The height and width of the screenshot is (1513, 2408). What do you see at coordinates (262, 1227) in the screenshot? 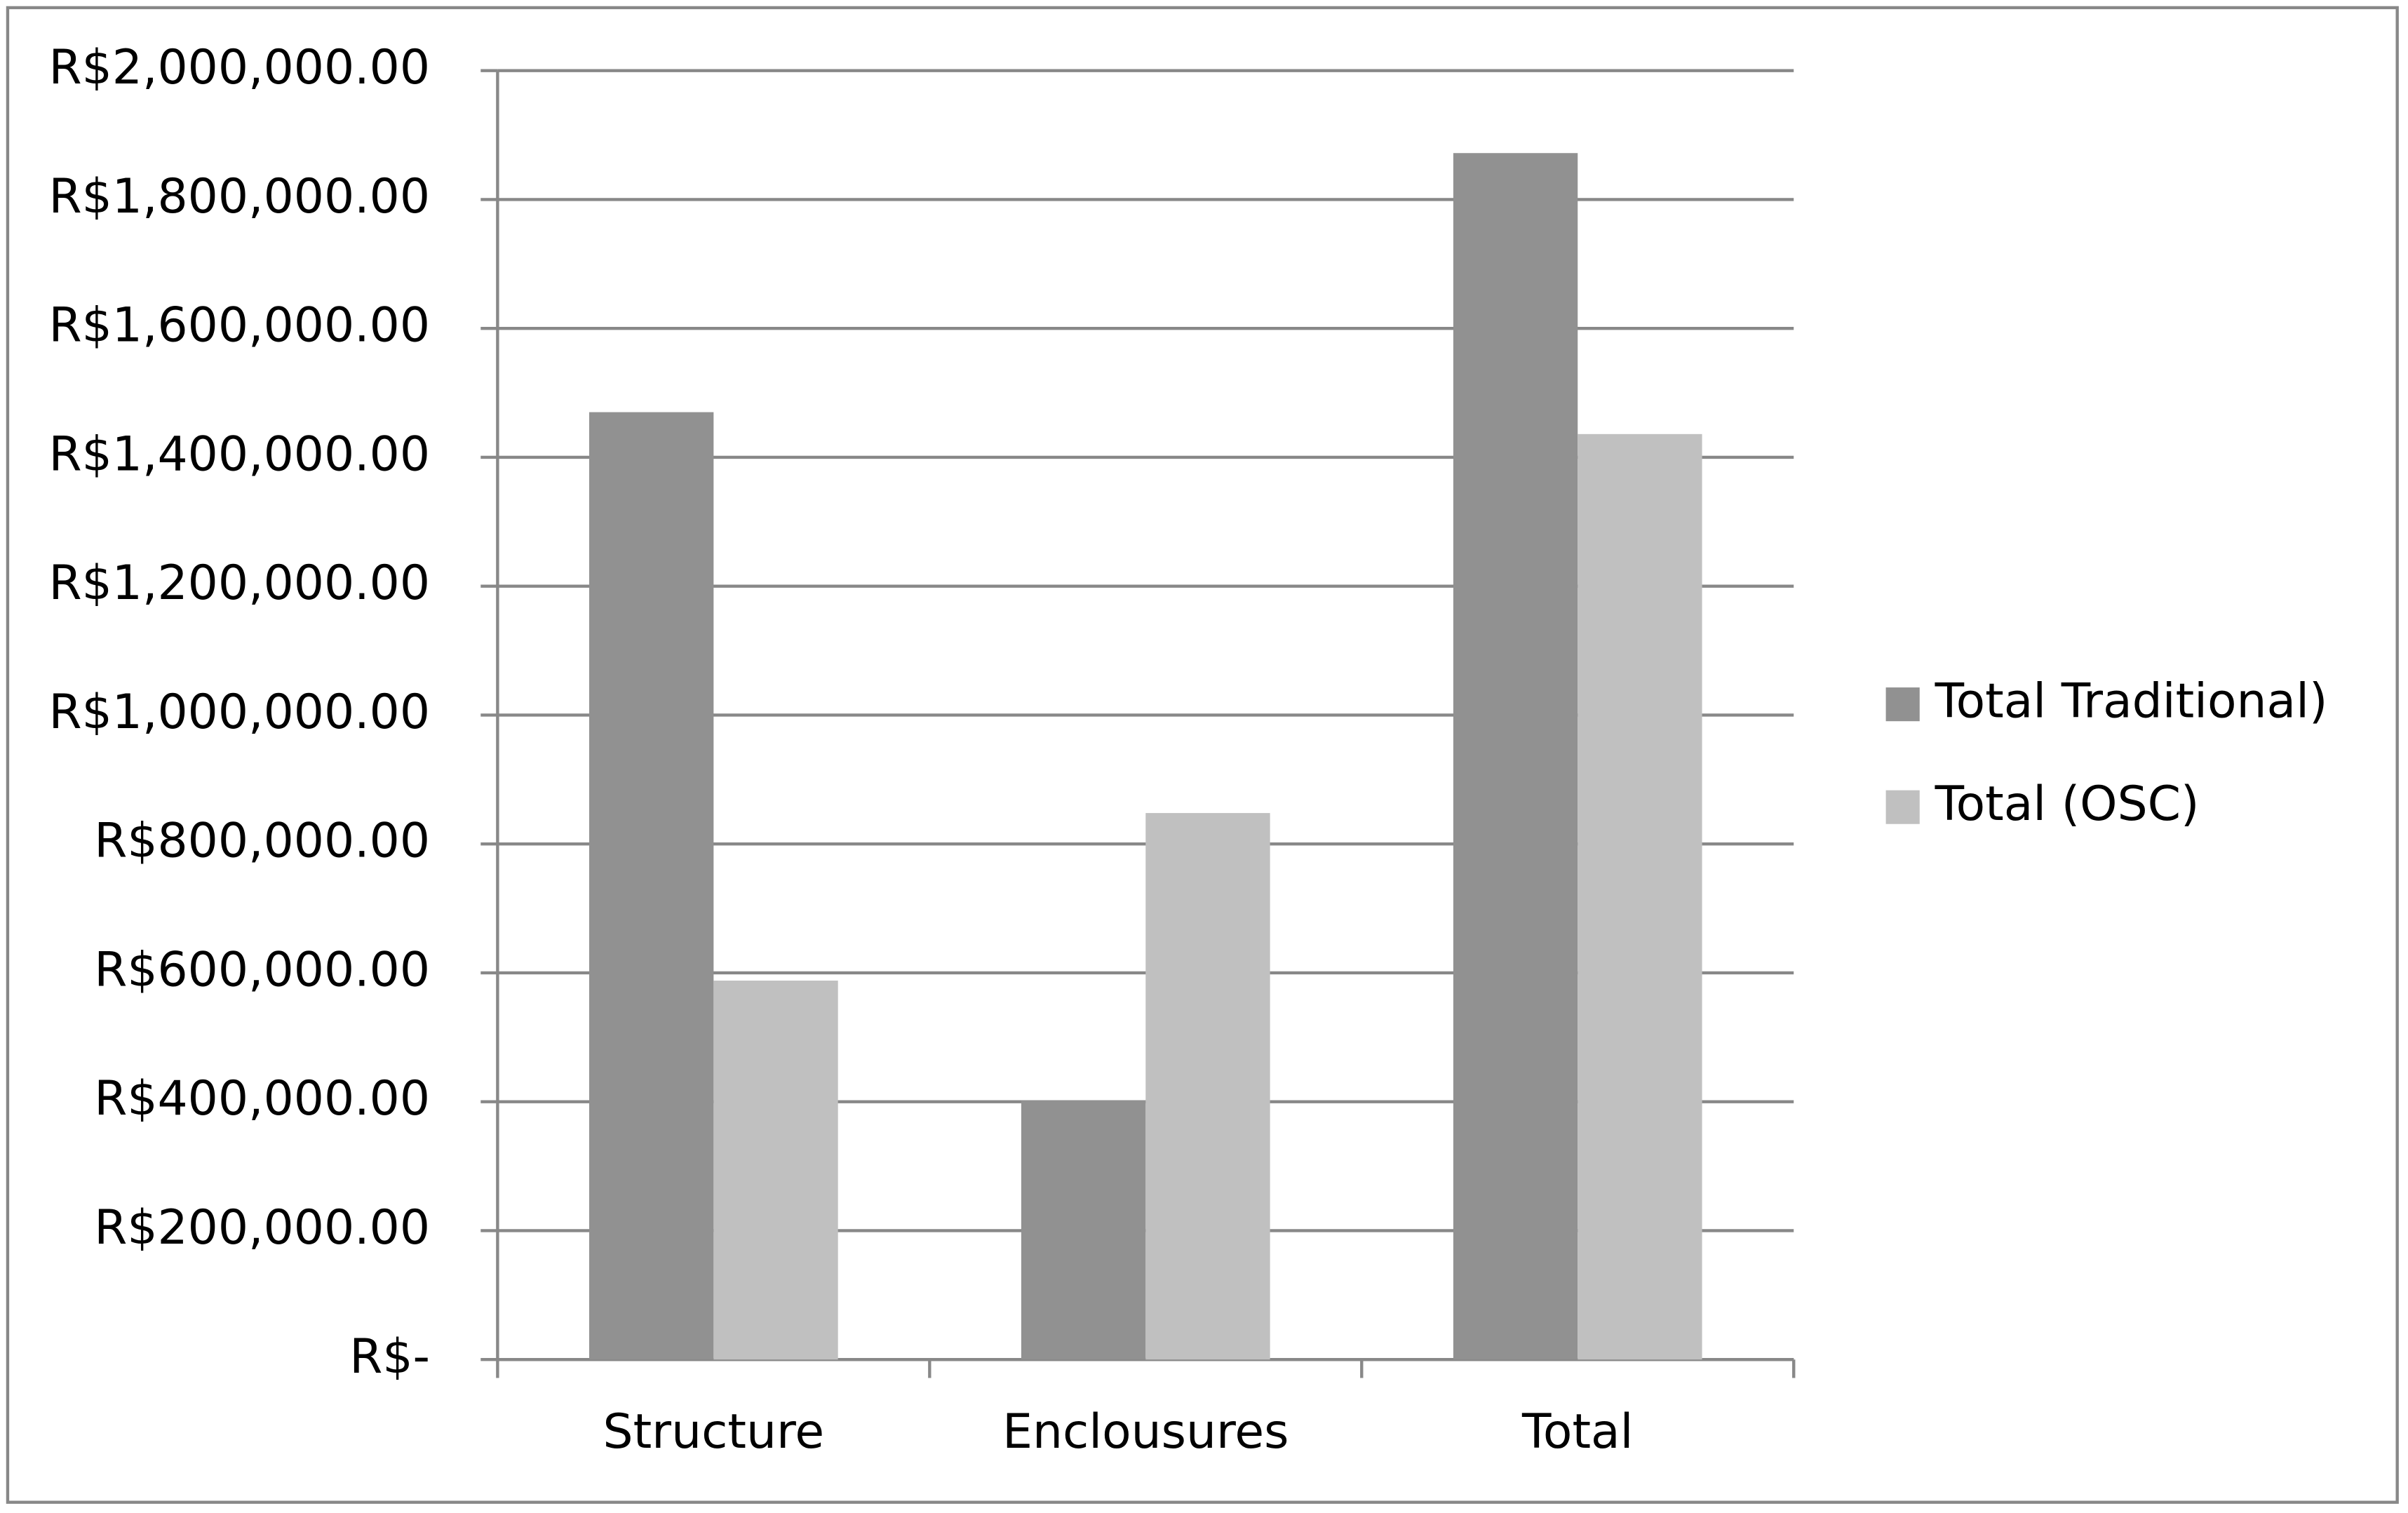
I see `y-tick-label: R$200,000.00` at bounding box center [262, 1227].